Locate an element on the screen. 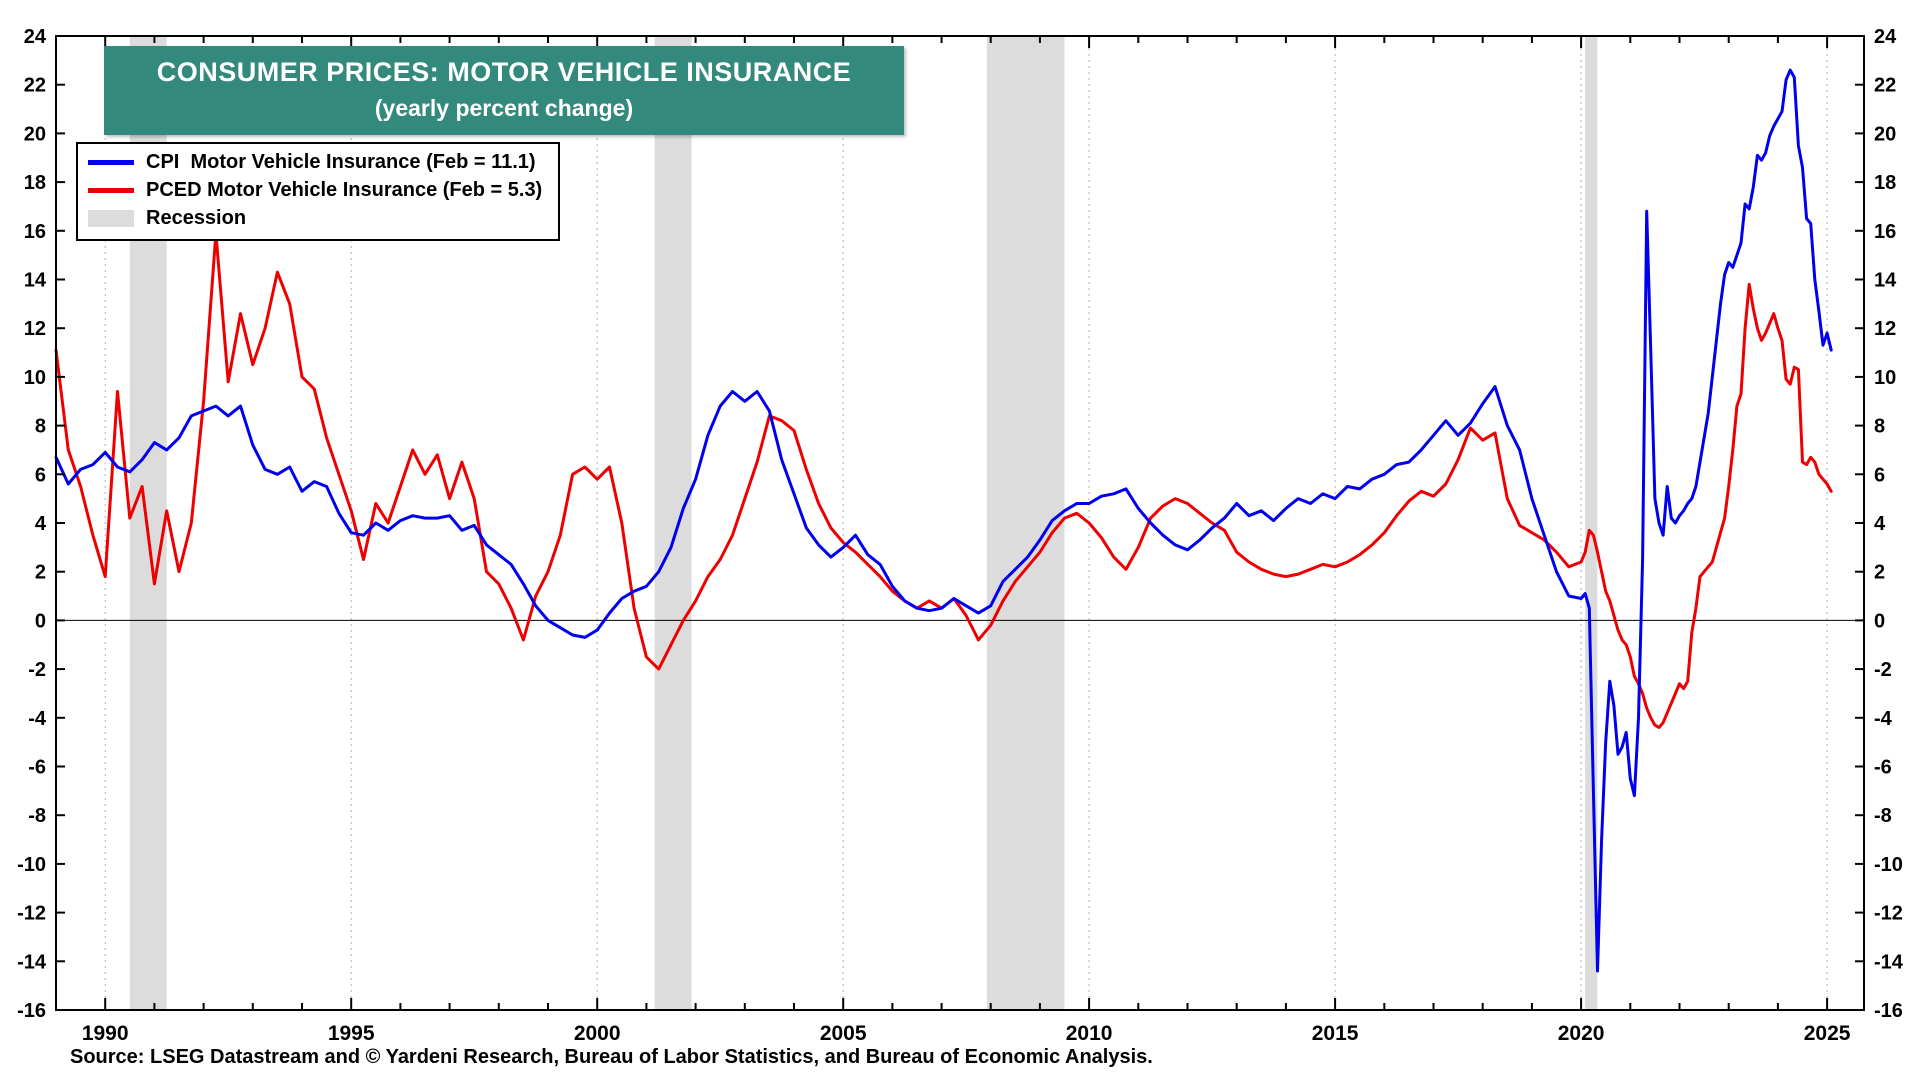 This screenshot has width=1920, height=1080. y-axis-label-right: 22 is located at coordinates (1885, 86).